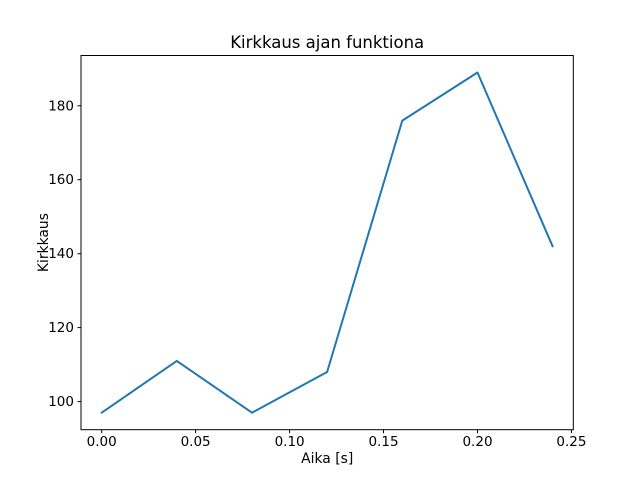 This screenshot has height=480, width=640. What do you see at coordinates (61, 402) in the screenshot?
I see `y-tick-label: 100` at bounding box center [61, 402].